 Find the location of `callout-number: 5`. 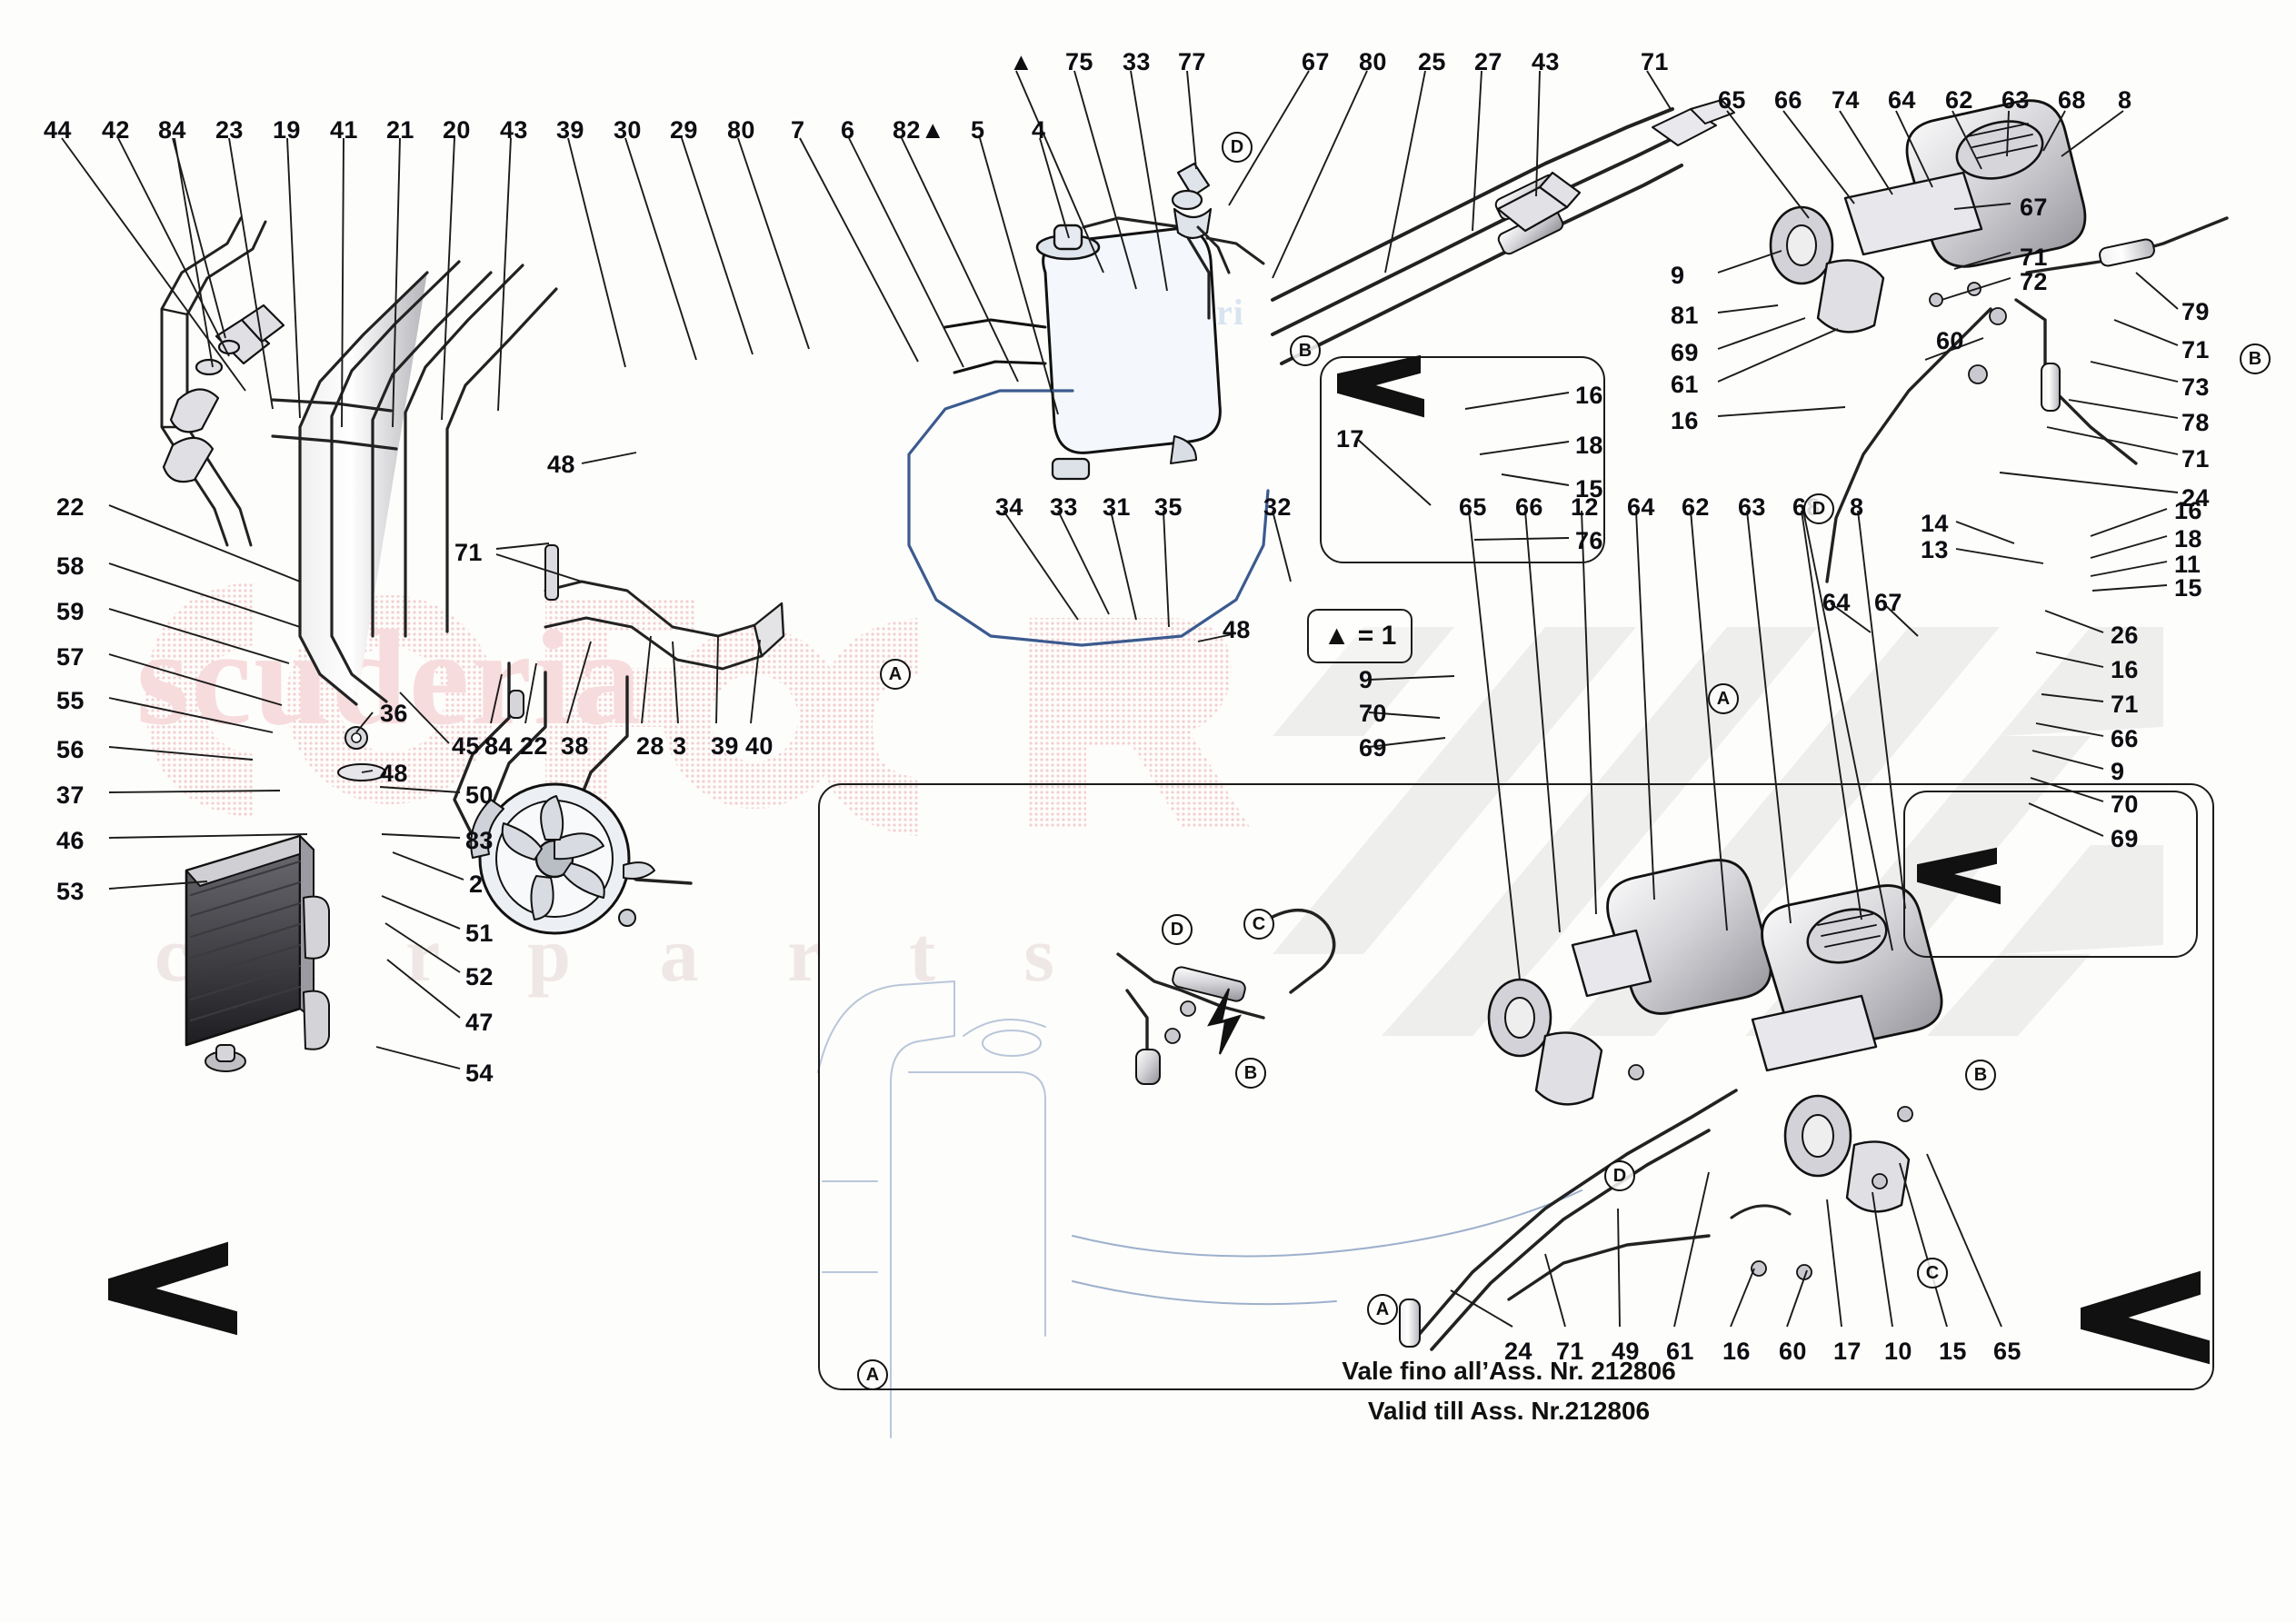

callout-number: 5 is located at coordinates (978, 130).